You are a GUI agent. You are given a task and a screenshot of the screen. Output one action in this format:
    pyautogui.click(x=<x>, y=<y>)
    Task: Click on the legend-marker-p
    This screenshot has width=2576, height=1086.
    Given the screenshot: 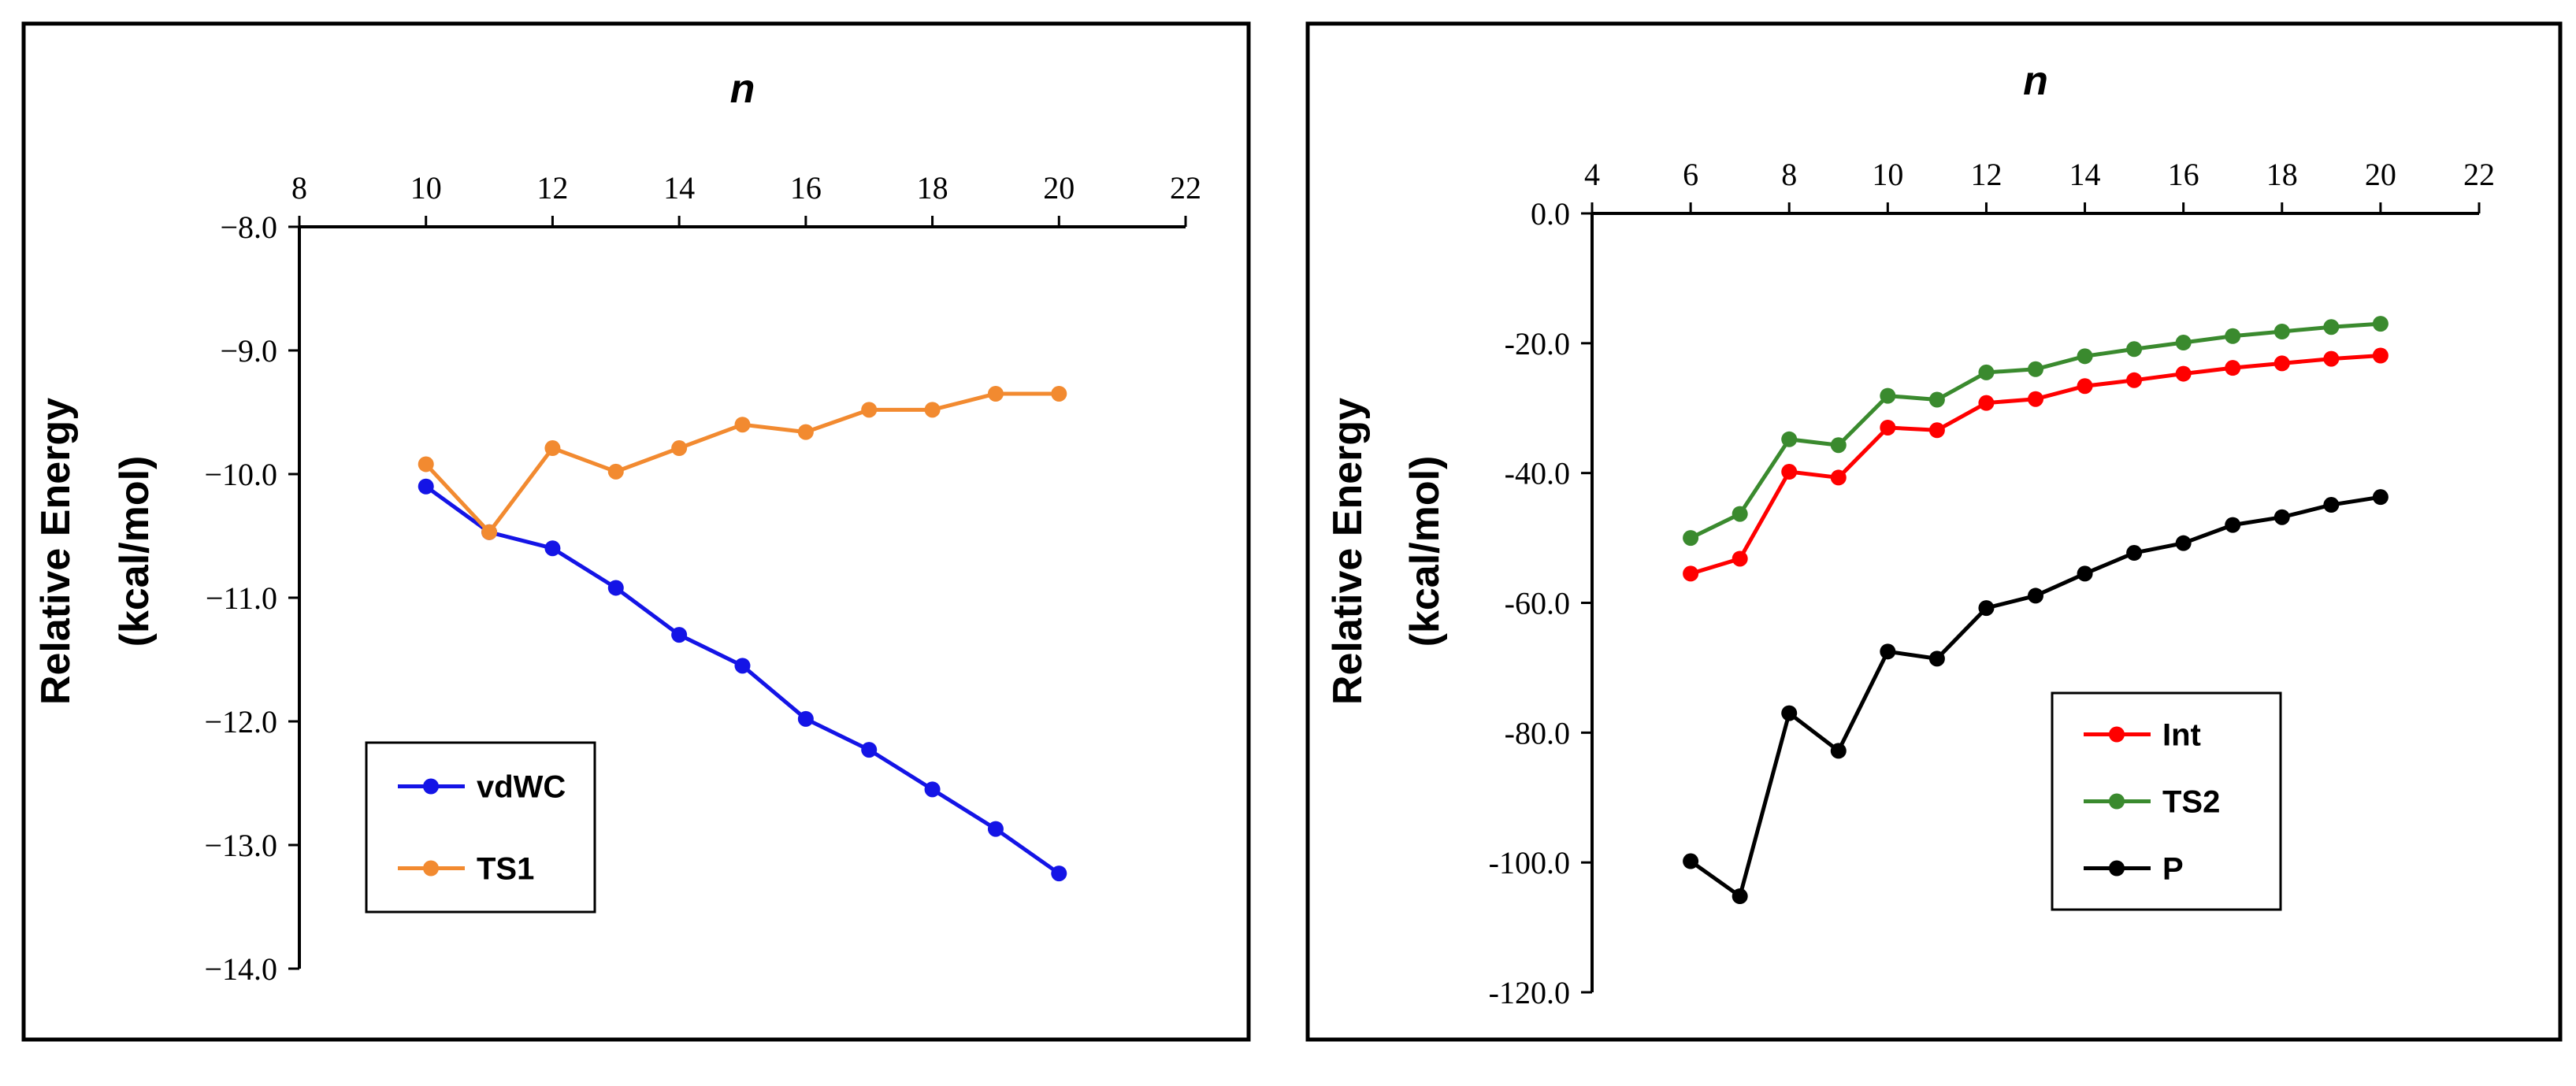 What is the action you would take?
    pyautogui.click(x=2117, y=868)
    